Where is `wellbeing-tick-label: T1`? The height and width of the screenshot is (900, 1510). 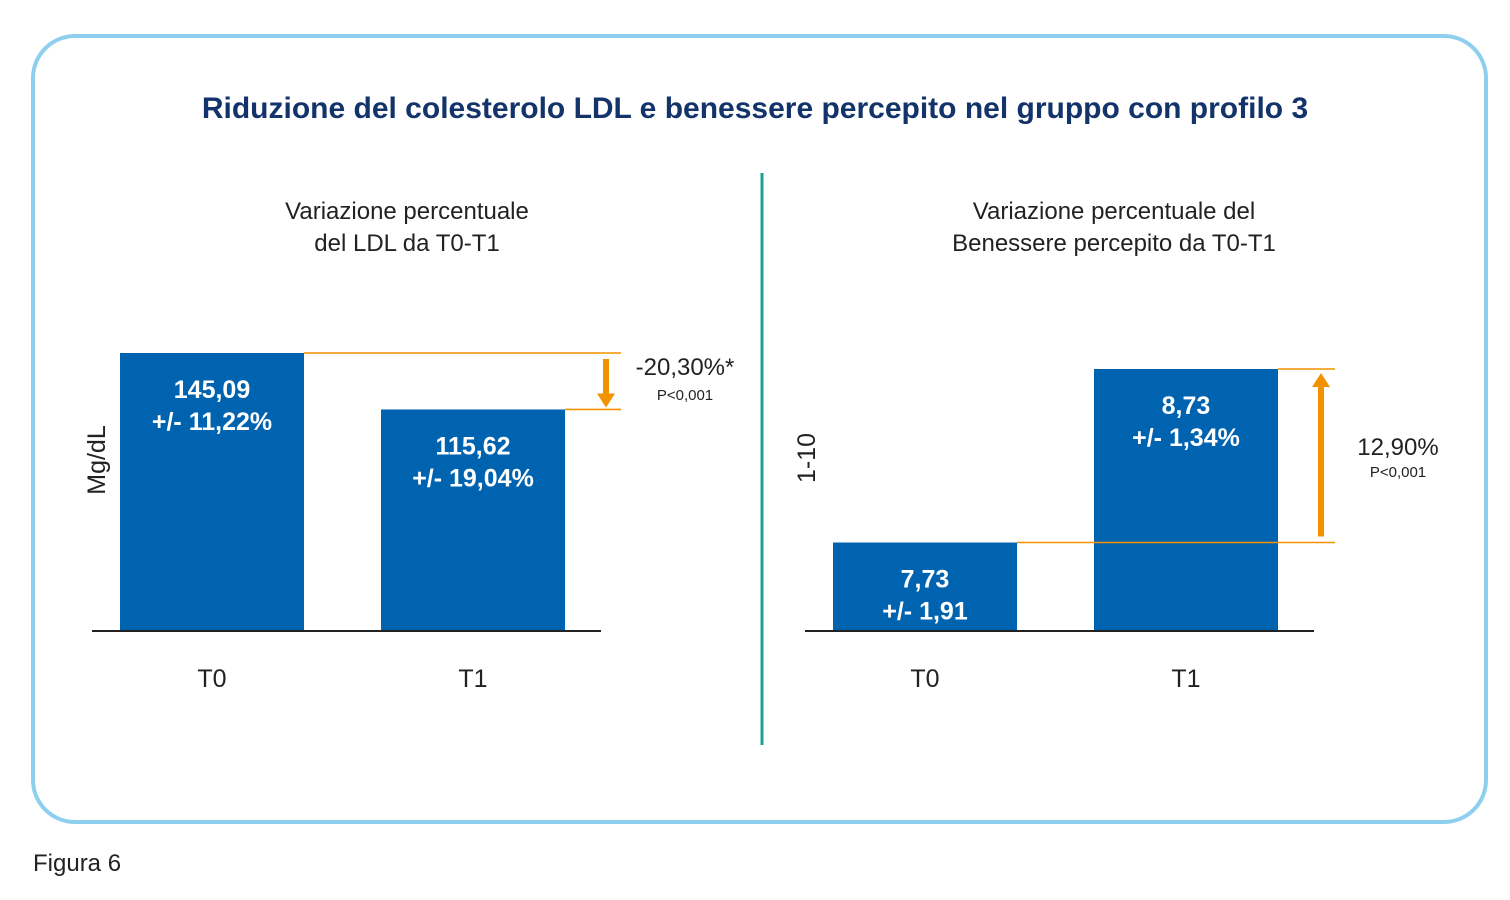 wellbeing-tick-label: T1 is located at coordinates (1185, 679).